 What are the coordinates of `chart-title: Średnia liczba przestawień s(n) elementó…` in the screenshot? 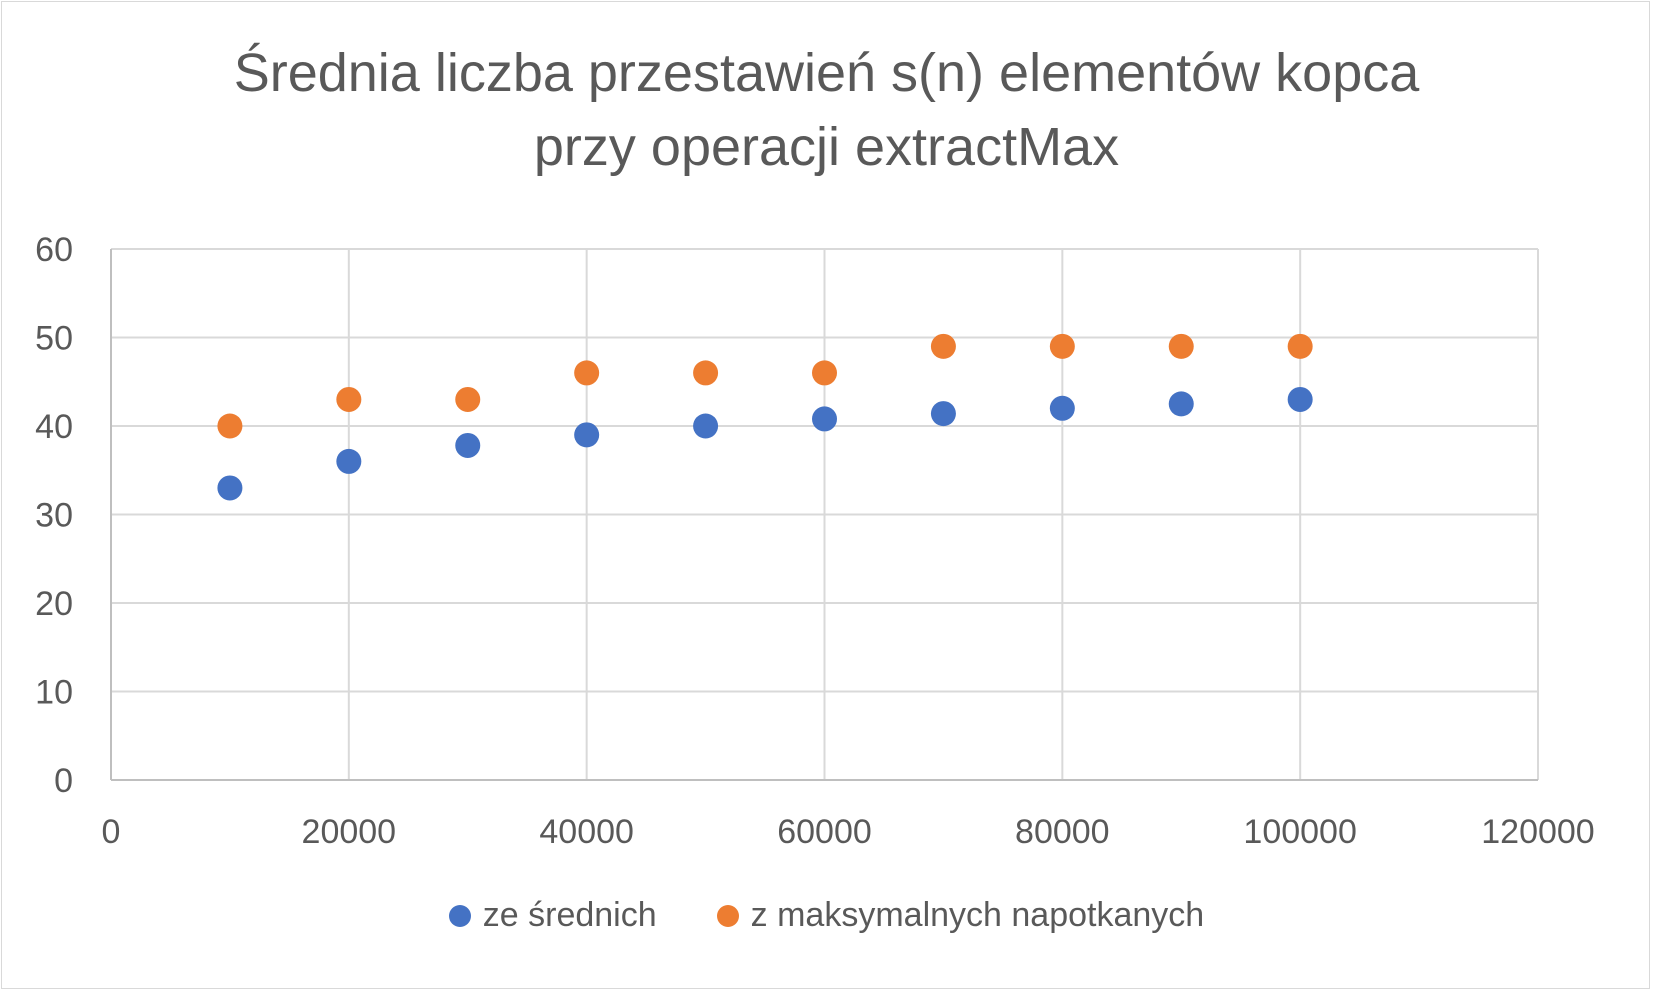 It's located at (826, 110).